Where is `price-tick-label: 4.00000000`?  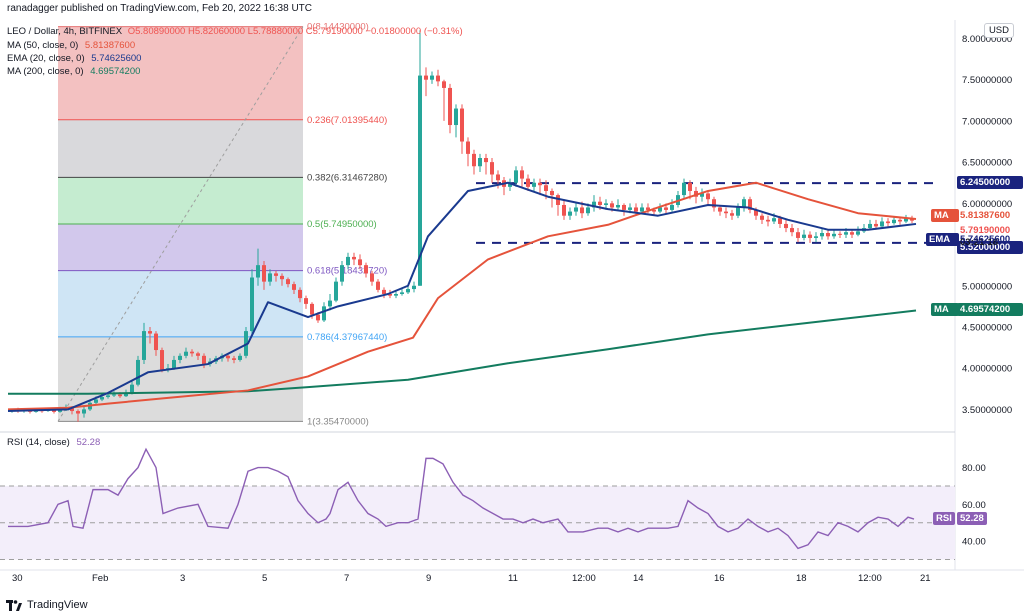 price-tick-label: 4.00000000 is located at coordinates (987, 369).